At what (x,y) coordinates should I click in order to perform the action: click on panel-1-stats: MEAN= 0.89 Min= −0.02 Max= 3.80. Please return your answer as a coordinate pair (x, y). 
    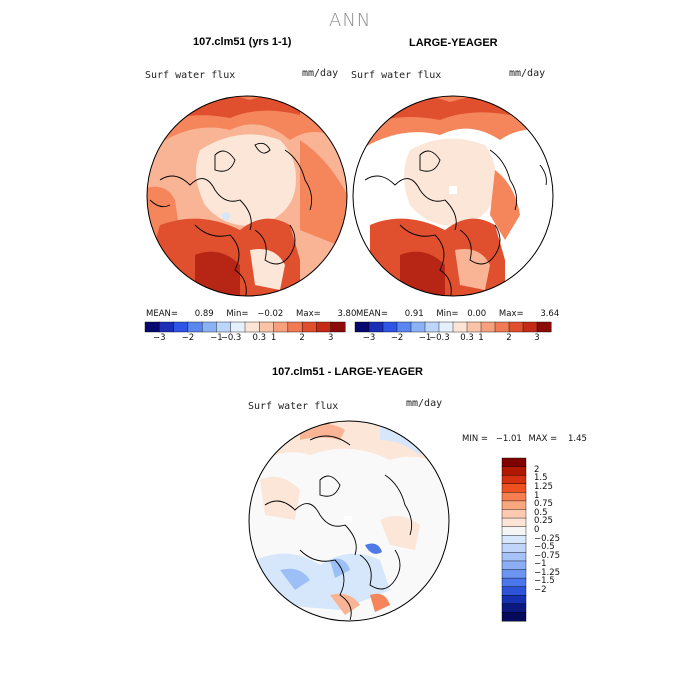
    Looking at the image, I should click on (251, 314).